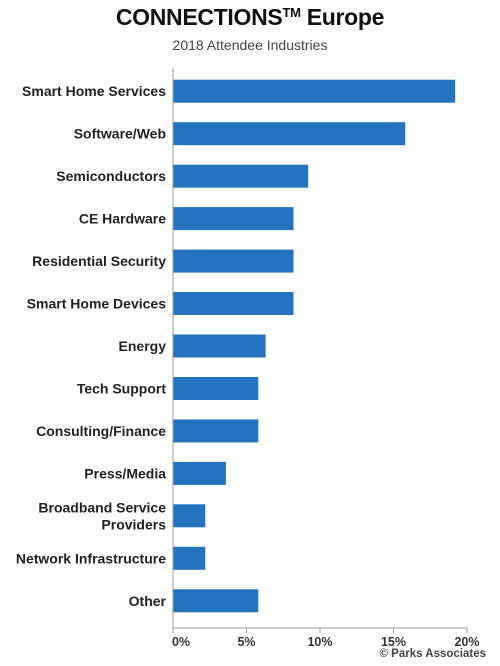 This screenshot has height=666, width=500. I want to click on category-label-line: Press/Media, so click(125, 473).